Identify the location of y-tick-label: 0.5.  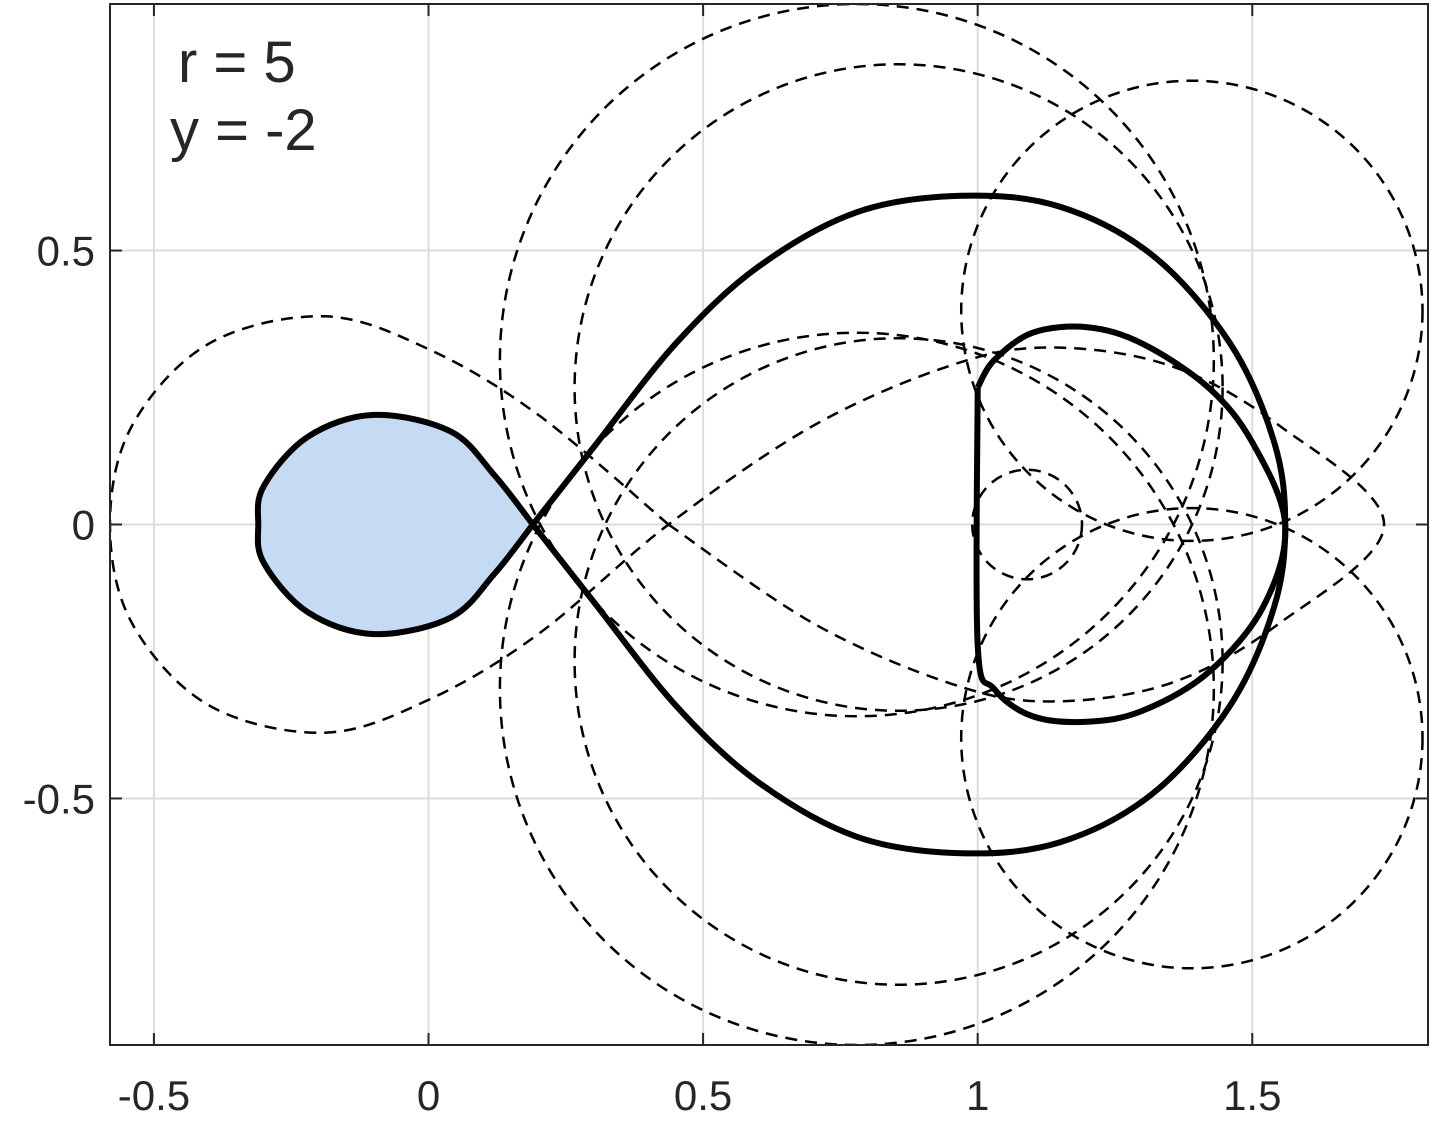
(66, 251).